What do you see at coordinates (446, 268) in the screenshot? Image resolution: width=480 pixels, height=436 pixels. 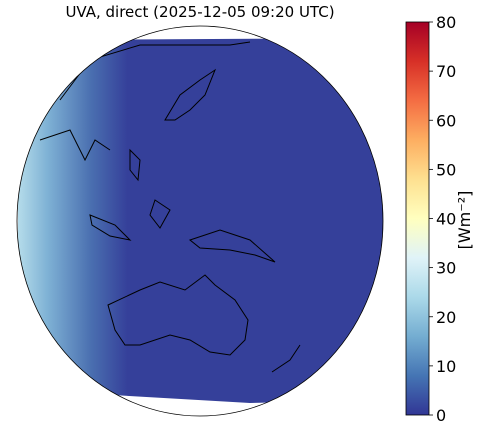 I see `colorbar-tick-label: 30` at bounding box center [446, 268].